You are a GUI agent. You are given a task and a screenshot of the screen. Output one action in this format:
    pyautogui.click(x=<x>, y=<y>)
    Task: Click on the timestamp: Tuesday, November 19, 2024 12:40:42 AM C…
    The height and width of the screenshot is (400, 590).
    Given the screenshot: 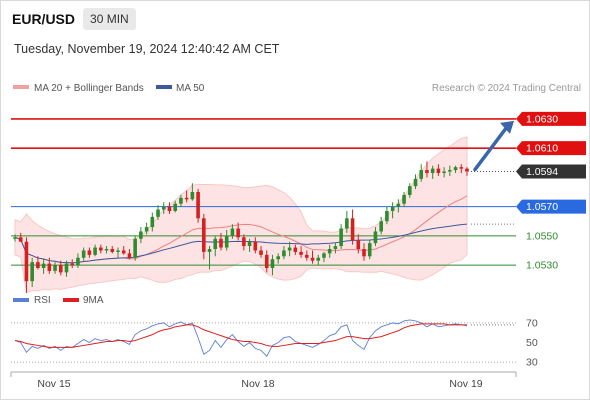 What is the action you would take?
    pyautogui.click(x=147, y=49)
    